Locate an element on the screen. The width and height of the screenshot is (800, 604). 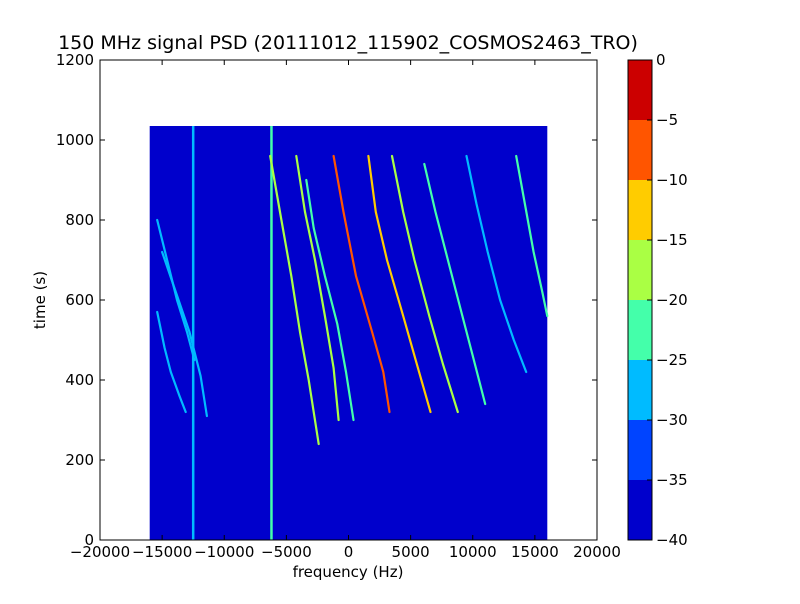
x-tick-label: 20000 is located at coordinates (597, 552).